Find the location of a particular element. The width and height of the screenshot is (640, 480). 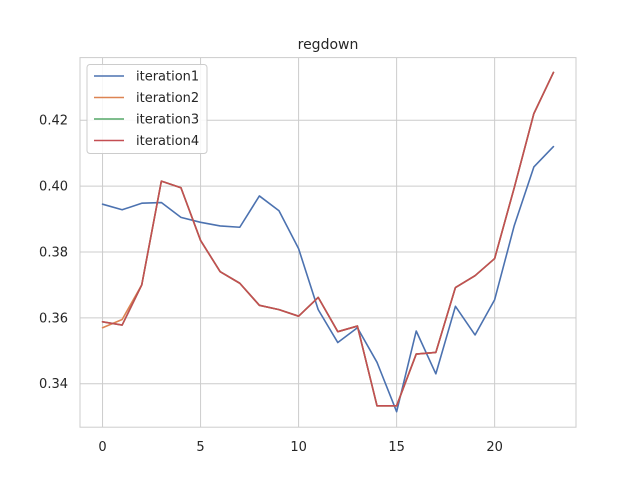

y-tick-label: 0.40 is located at coordinates (53, 187).